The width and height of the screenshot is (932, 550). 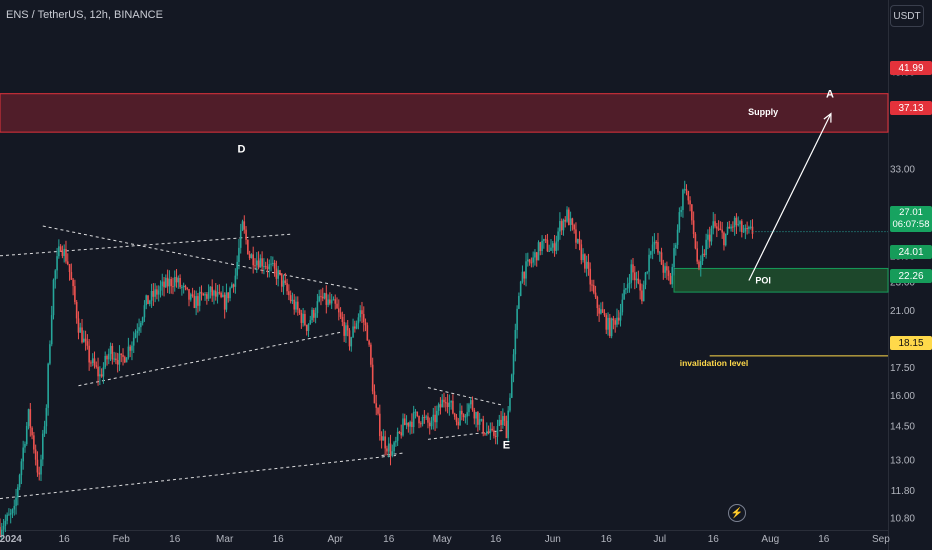 What do you see at coordinates (84, 15) in the screenshot?
I see `symbol-title: ENS / TetherUS, 12h, BINANCE` at bounding box center [84, 15].